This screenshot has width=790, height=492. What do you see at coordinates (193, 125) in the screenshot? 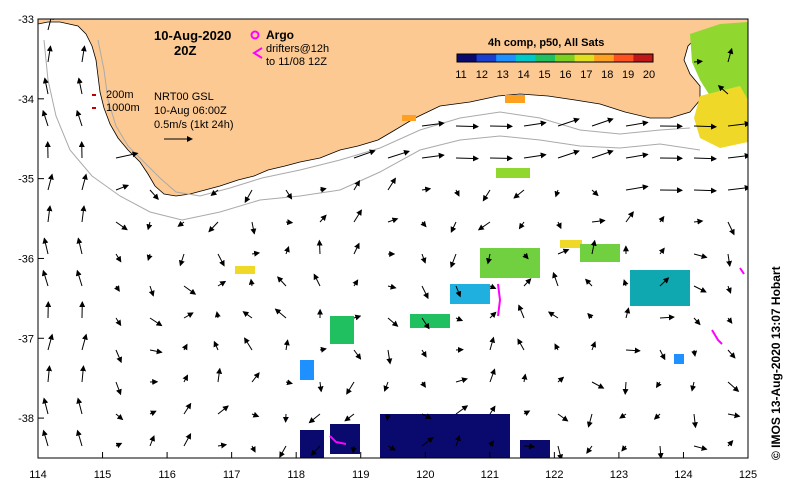
I see `scale-label: 0.5m/s (1kt 24h)` at bounding box center [193, 125].